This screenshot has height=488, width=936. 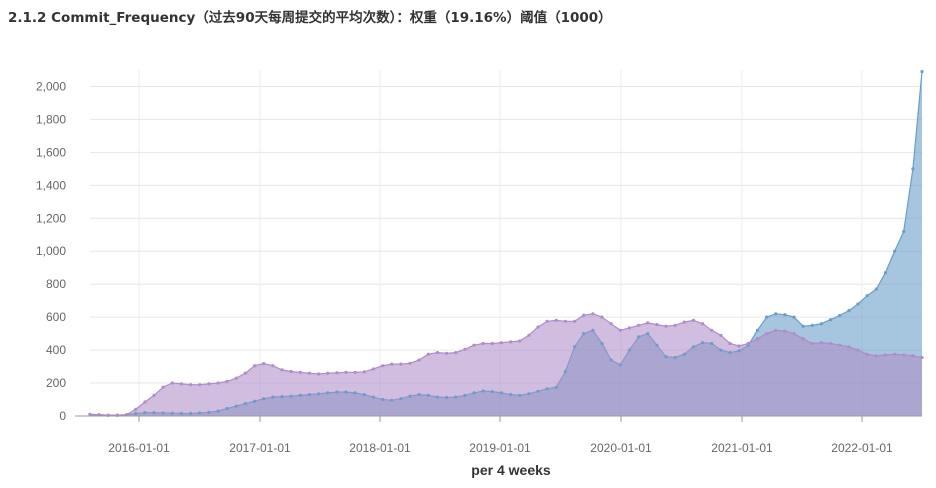 I want to click on y-tick-label: 1,200, so click(x=51, y=218).